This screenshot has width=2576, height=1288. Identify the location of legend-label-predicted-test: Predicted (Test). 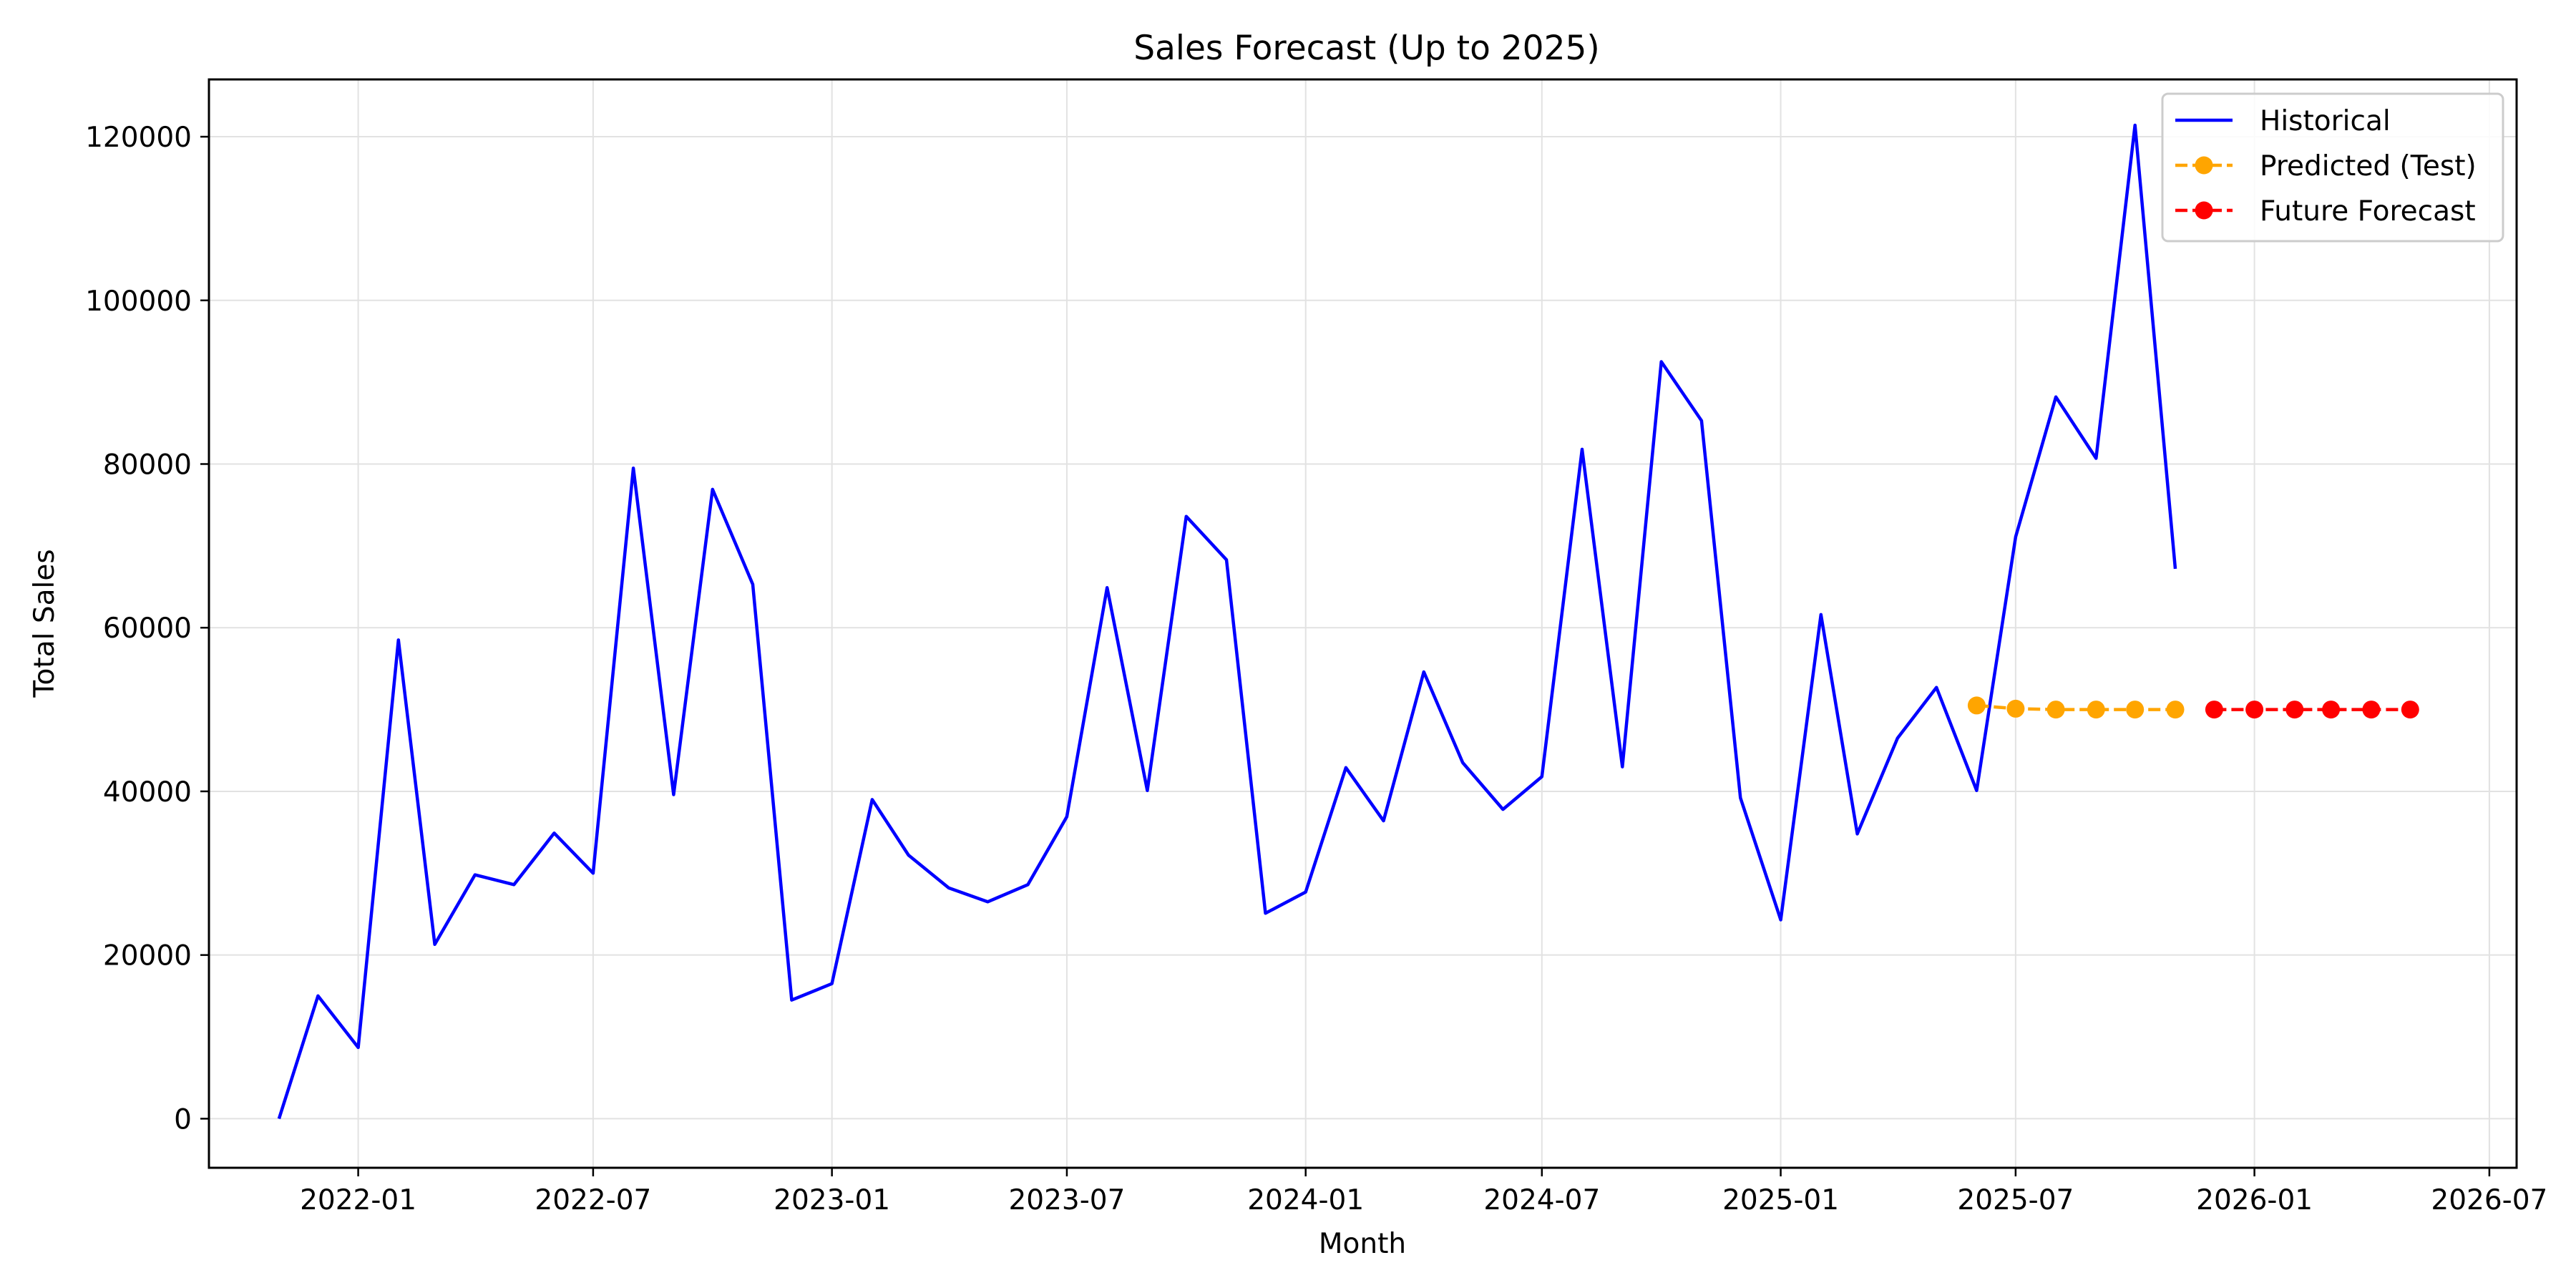
(2368, 166).